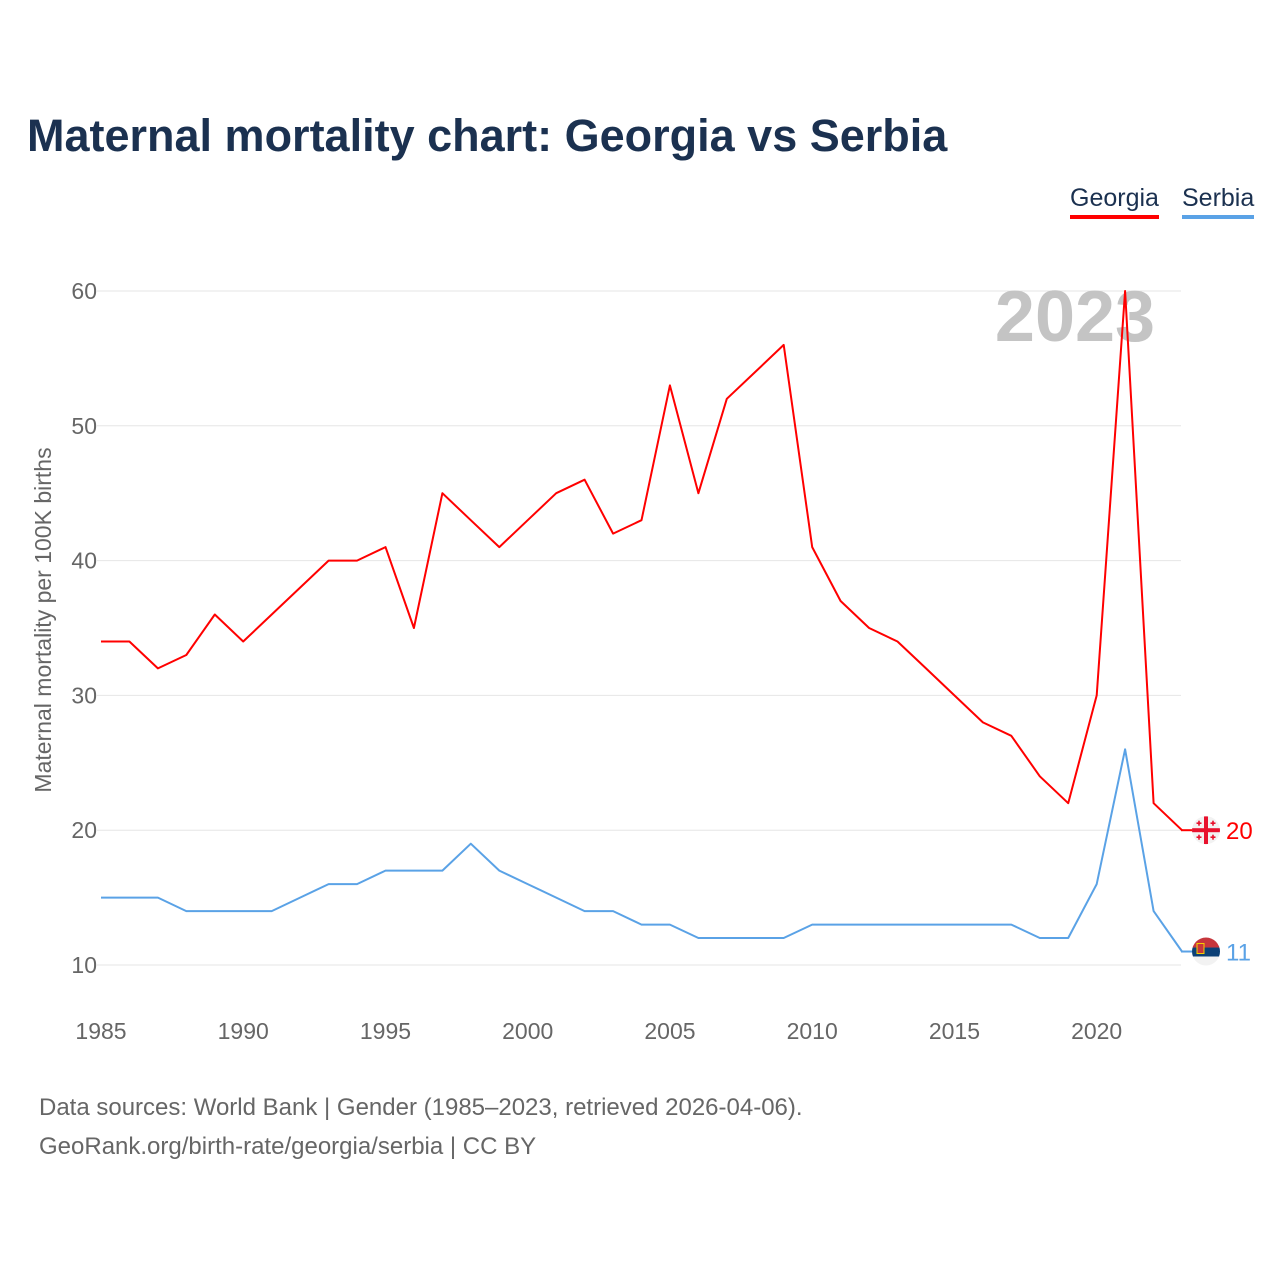 Image resolution: width=1280 pixels, height=1280 pixels. What do you see at coordinates (1218, 201) in the screenshot?
I see `legend-serbia: Serbia` at bounding box center [1218, 201].